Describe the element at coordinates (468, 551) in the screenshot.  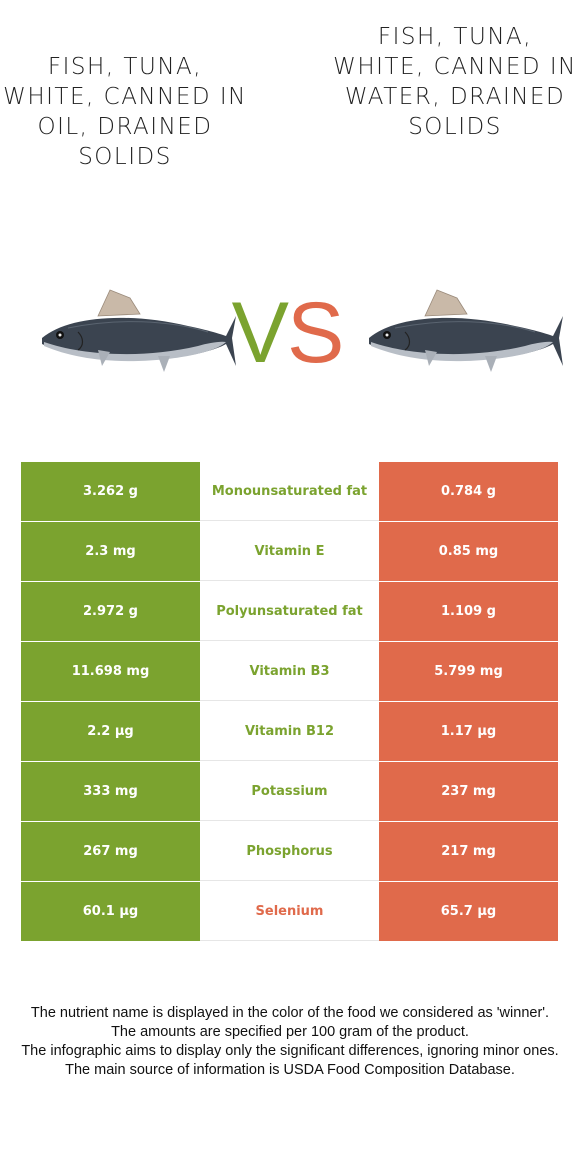
I see `right-value: 0.85 mg` at that location.